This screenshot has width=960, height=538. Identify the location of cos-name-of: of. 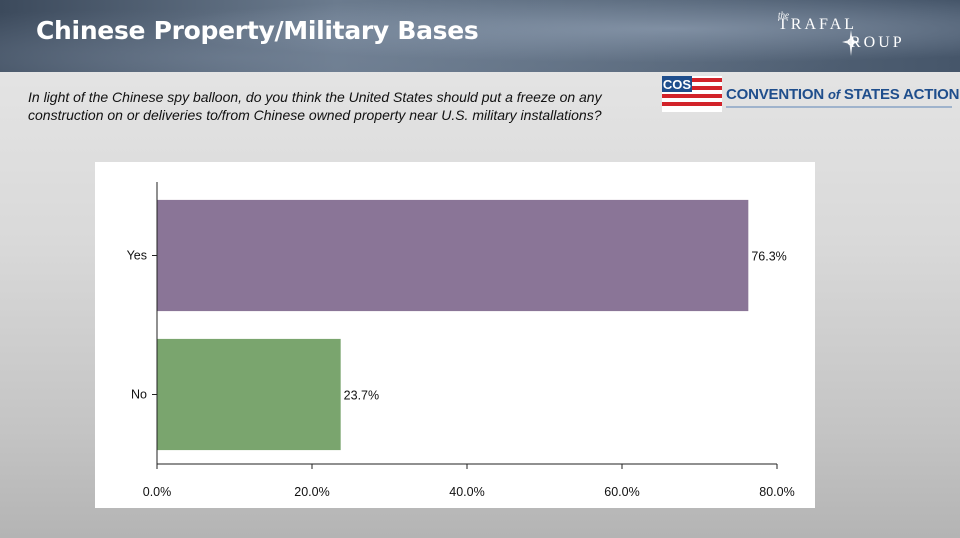
(833, 94).